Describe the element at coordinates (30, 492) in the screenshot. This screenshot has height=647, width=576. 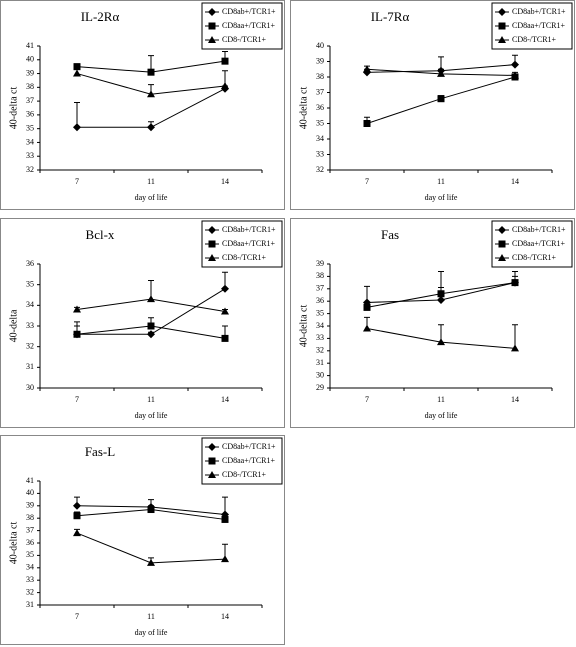
I see `y-tick-label: 40` at that location.